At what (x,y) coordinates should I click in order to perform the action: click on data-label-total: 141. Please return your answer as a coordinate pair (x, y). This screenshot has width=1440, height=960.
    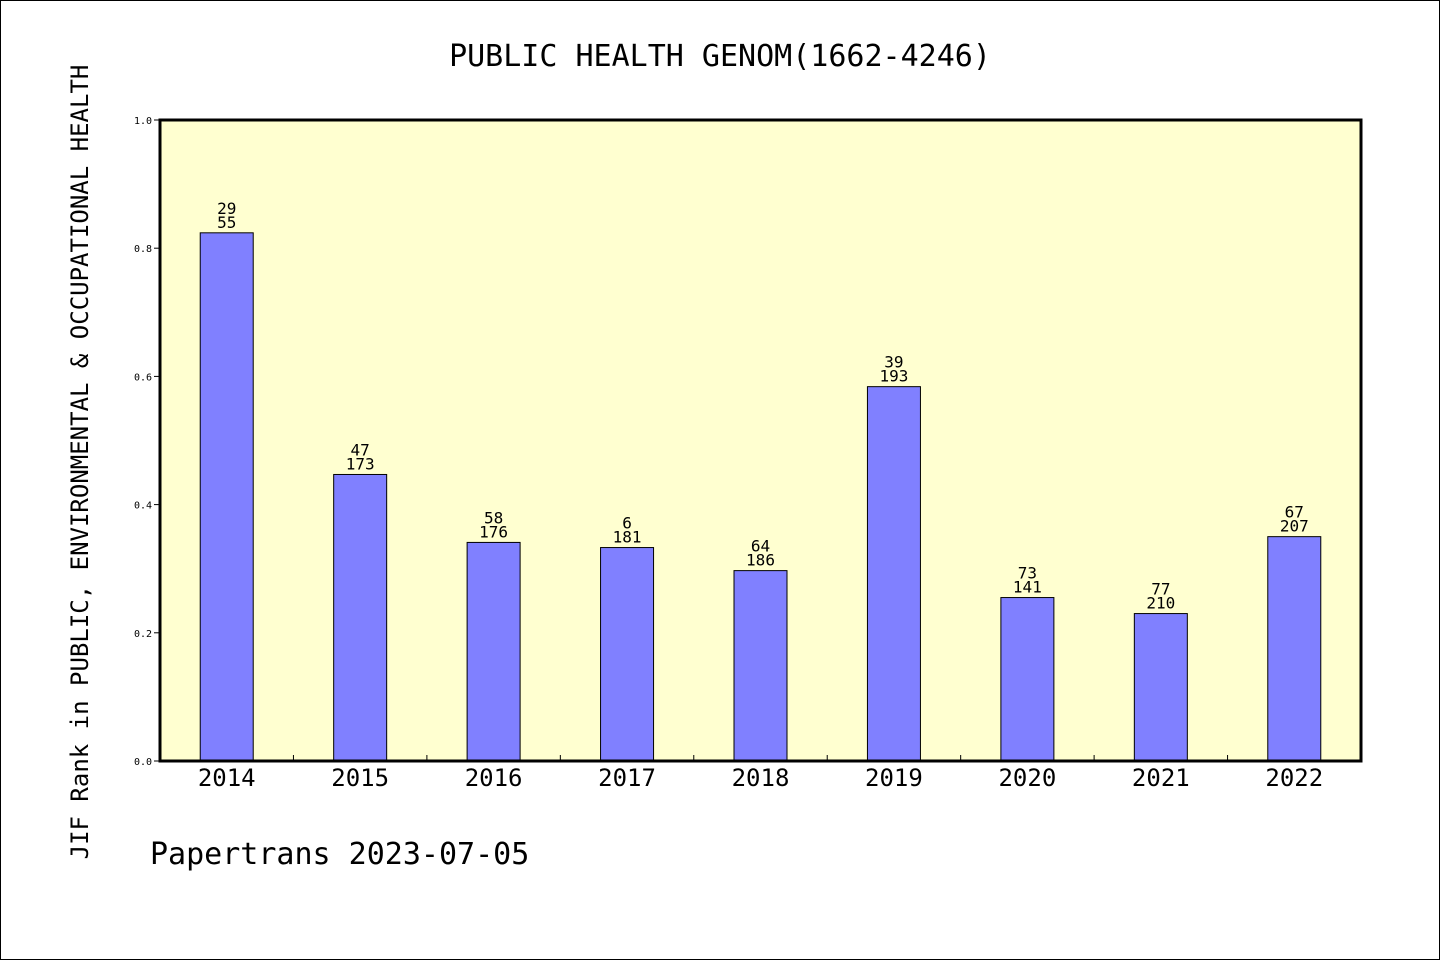
    Looking at the image, I should click on (1027, 587).